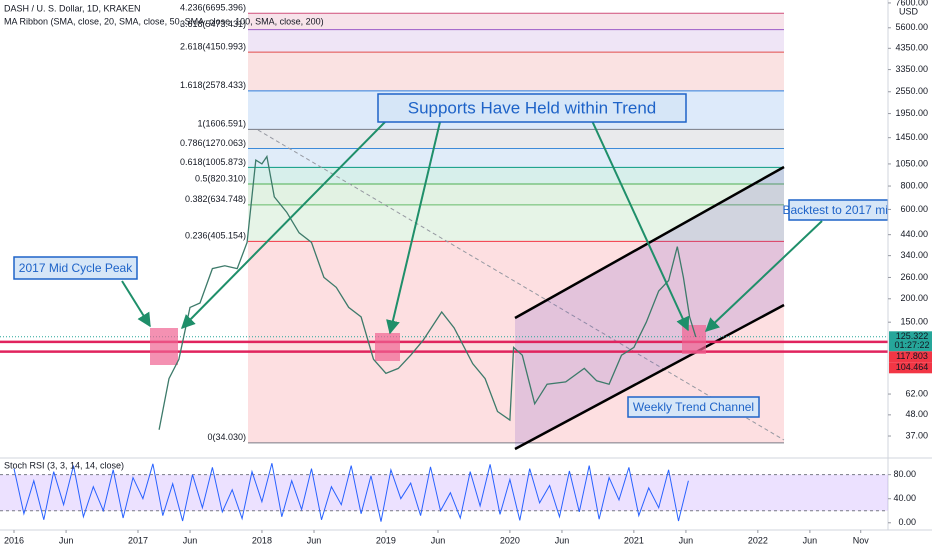  Describe the element at coordinates (215, 199) in the screenshot. I see `fib-label: 0.382(634.748)` at that location.